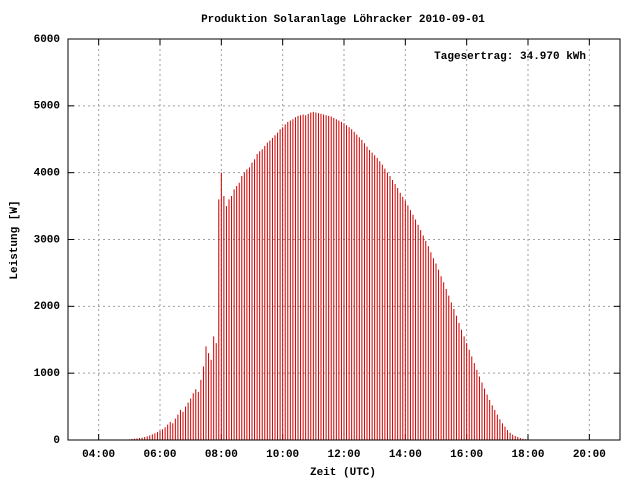 This screenshot has height=480, width=640. I want to click on annotation: Tagesertrag: 34.970 kWh, so click(510, 57).